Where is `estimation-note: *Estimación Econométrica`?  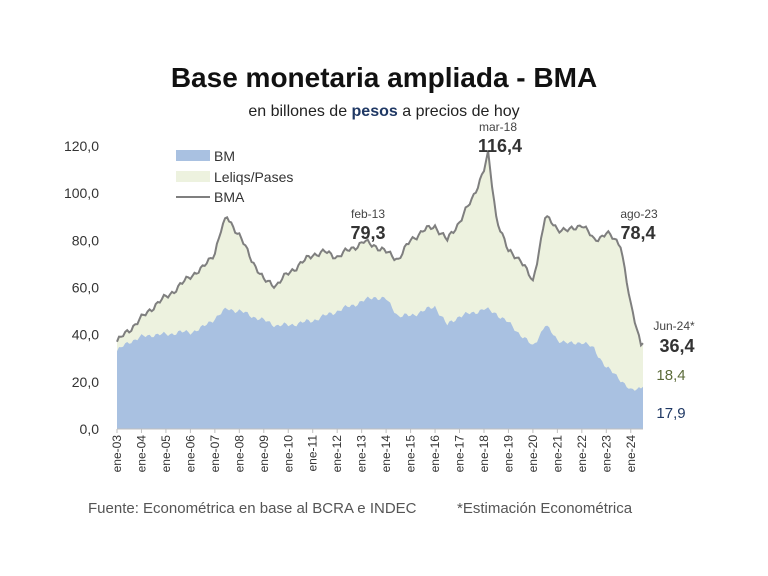 estimation-note: *Estimación Econométrica is located at coordinates (545, 508).